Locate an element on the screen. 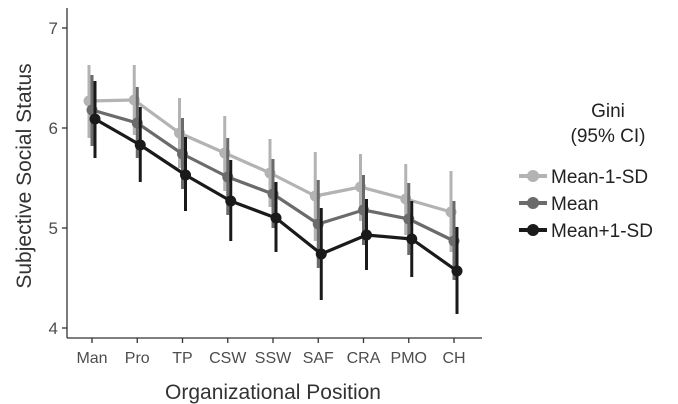 The width and height of the screenshot is (678, 404). legend-key-mean is located at coordinates (533, 203).